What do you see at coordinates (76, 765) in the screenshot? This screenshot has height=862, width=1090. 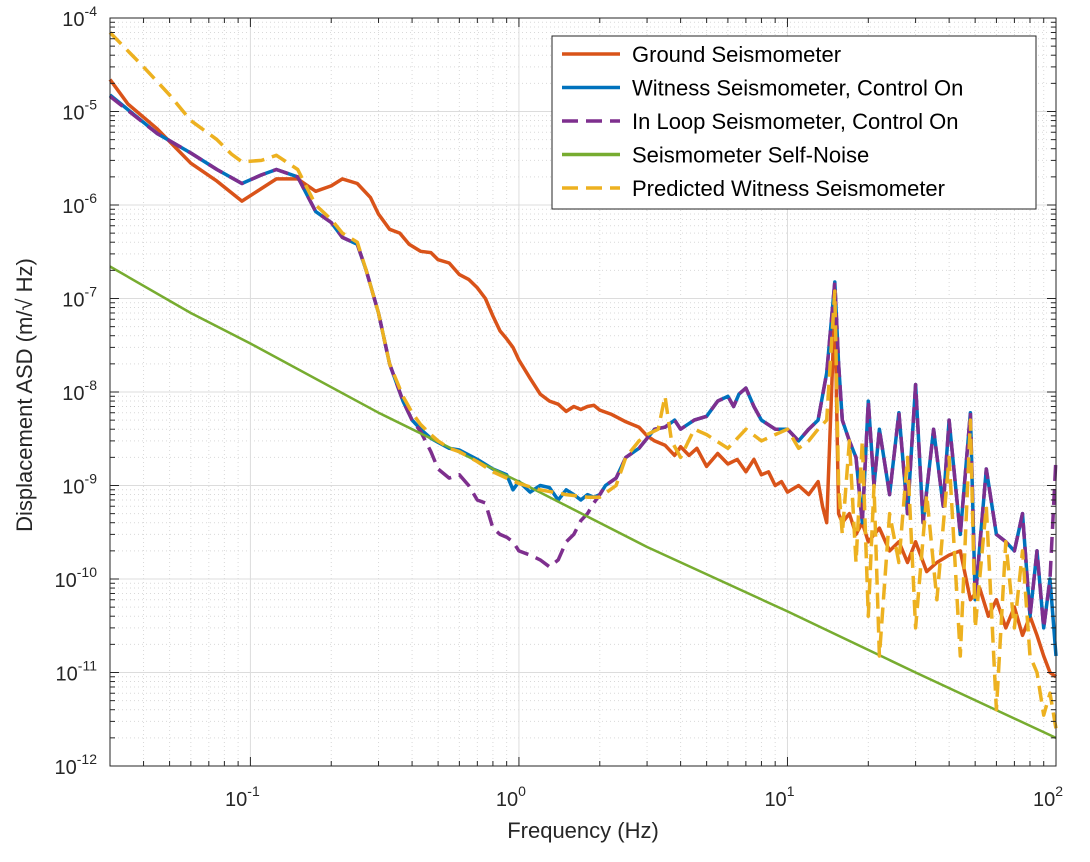 I see `y-tick-label: 10⁻¹²` at bounding box center [76, 765].